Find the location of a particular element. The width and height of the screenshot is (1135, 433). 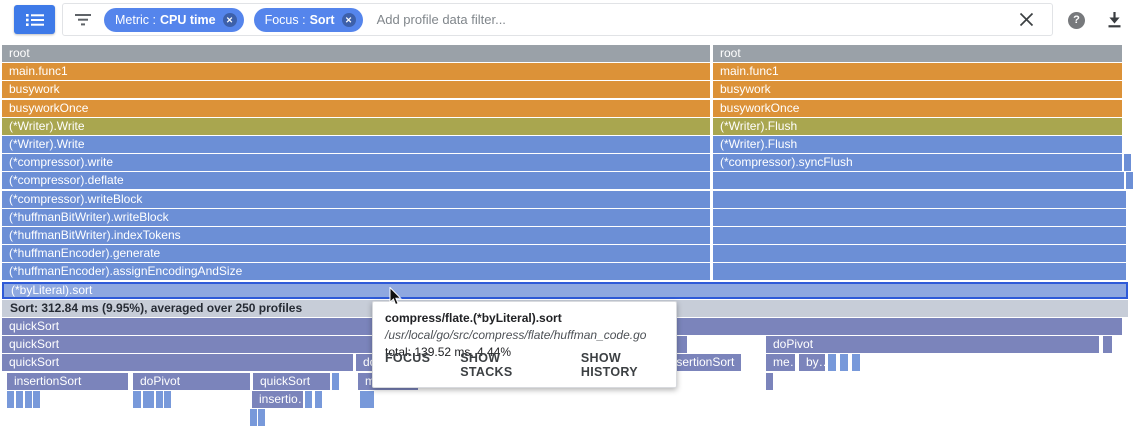

chip-label: Metric : is located at coordinates (135, 19).